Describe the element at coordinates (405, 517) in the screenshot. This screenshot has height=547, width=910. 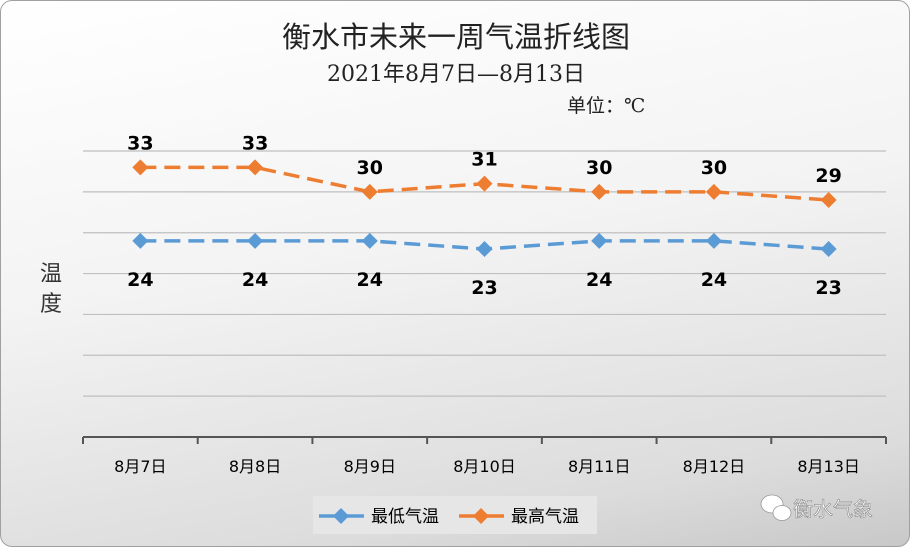
I see `legend-label: 最低气温` at that location.